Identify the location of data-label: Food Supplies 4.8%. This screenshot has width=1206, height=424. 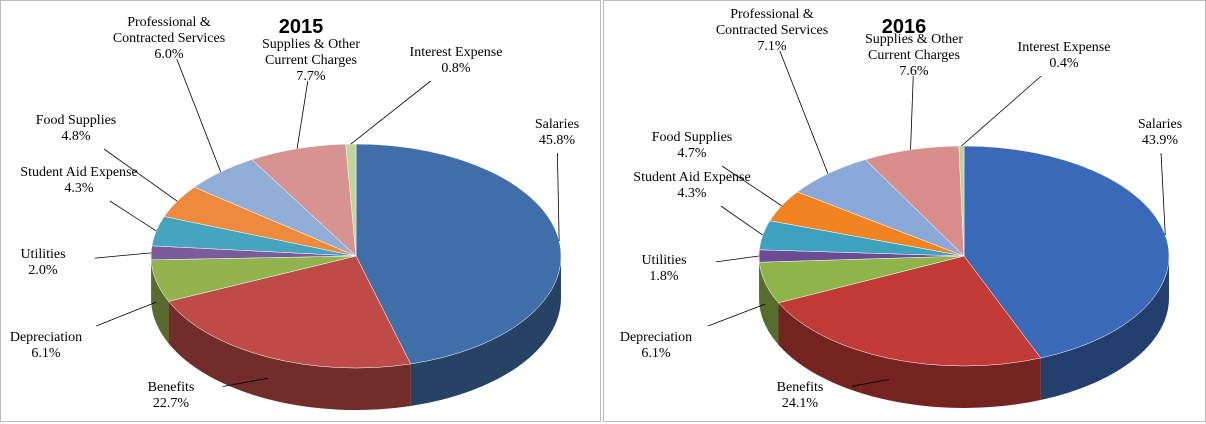
(76, 129).